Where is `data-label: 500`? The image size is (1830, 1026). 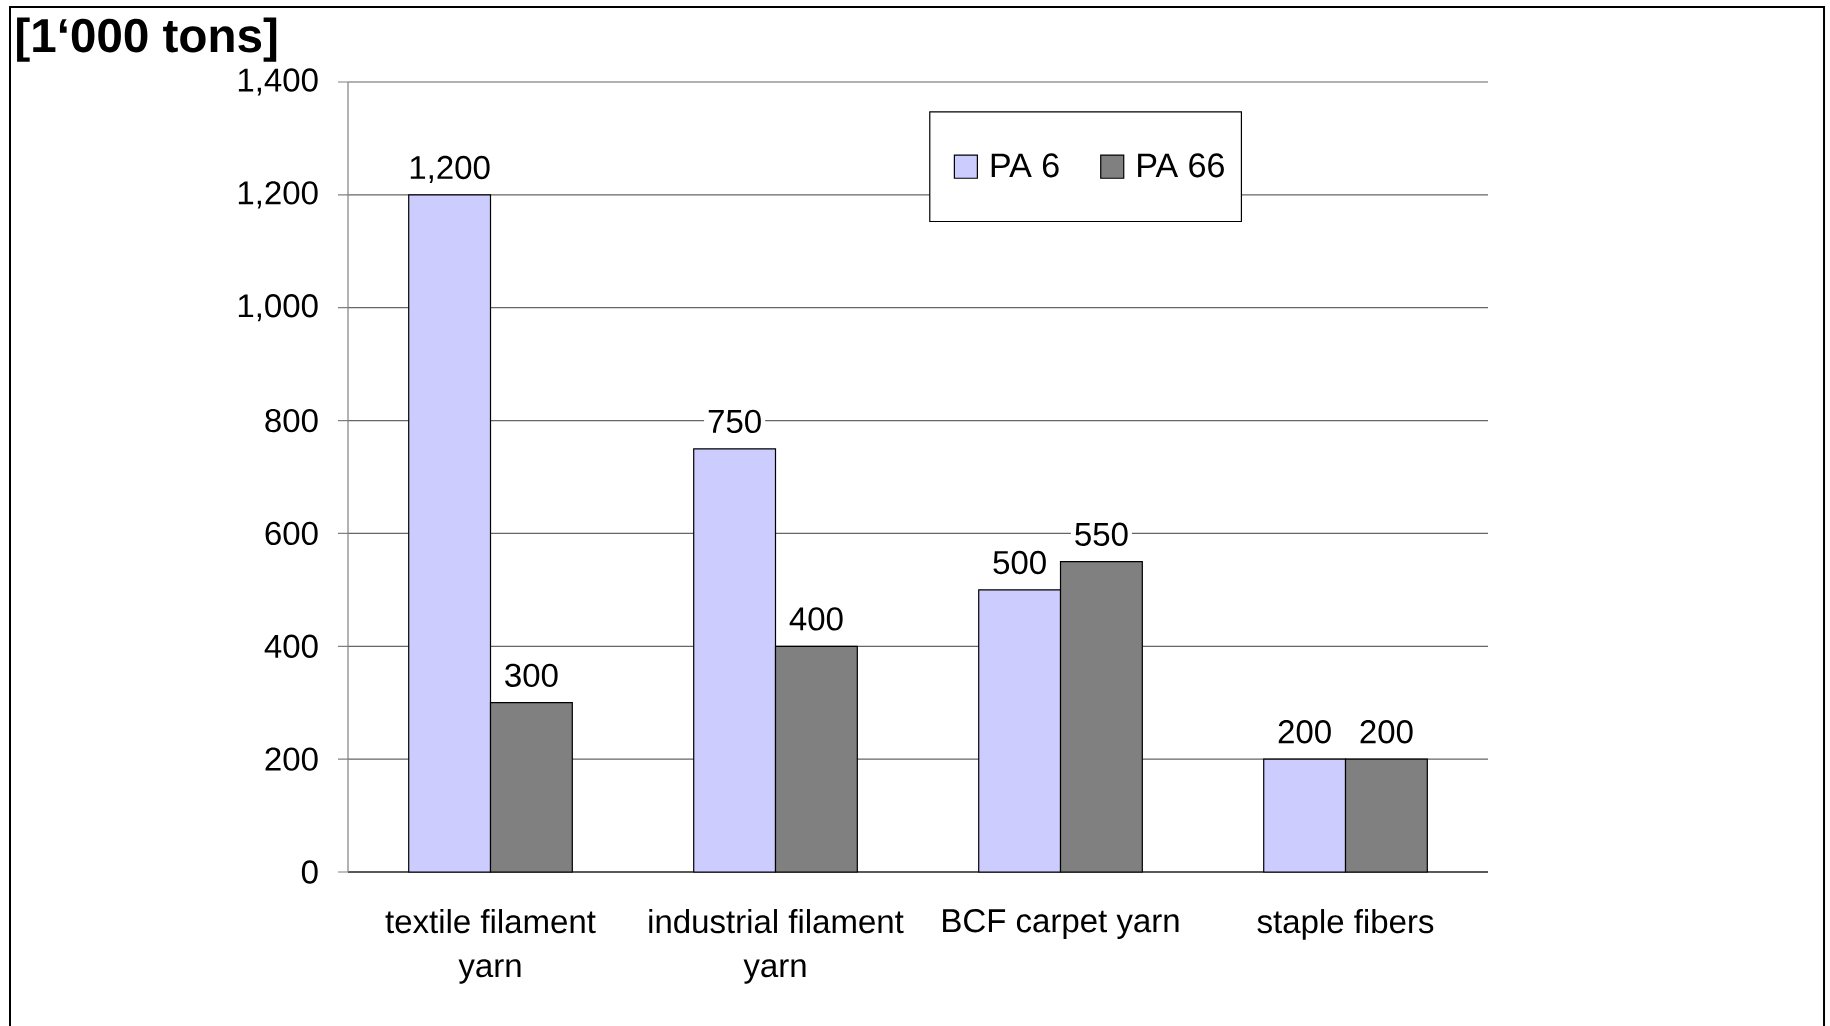
data-label: 500 is located at coordinates (1019, 562).